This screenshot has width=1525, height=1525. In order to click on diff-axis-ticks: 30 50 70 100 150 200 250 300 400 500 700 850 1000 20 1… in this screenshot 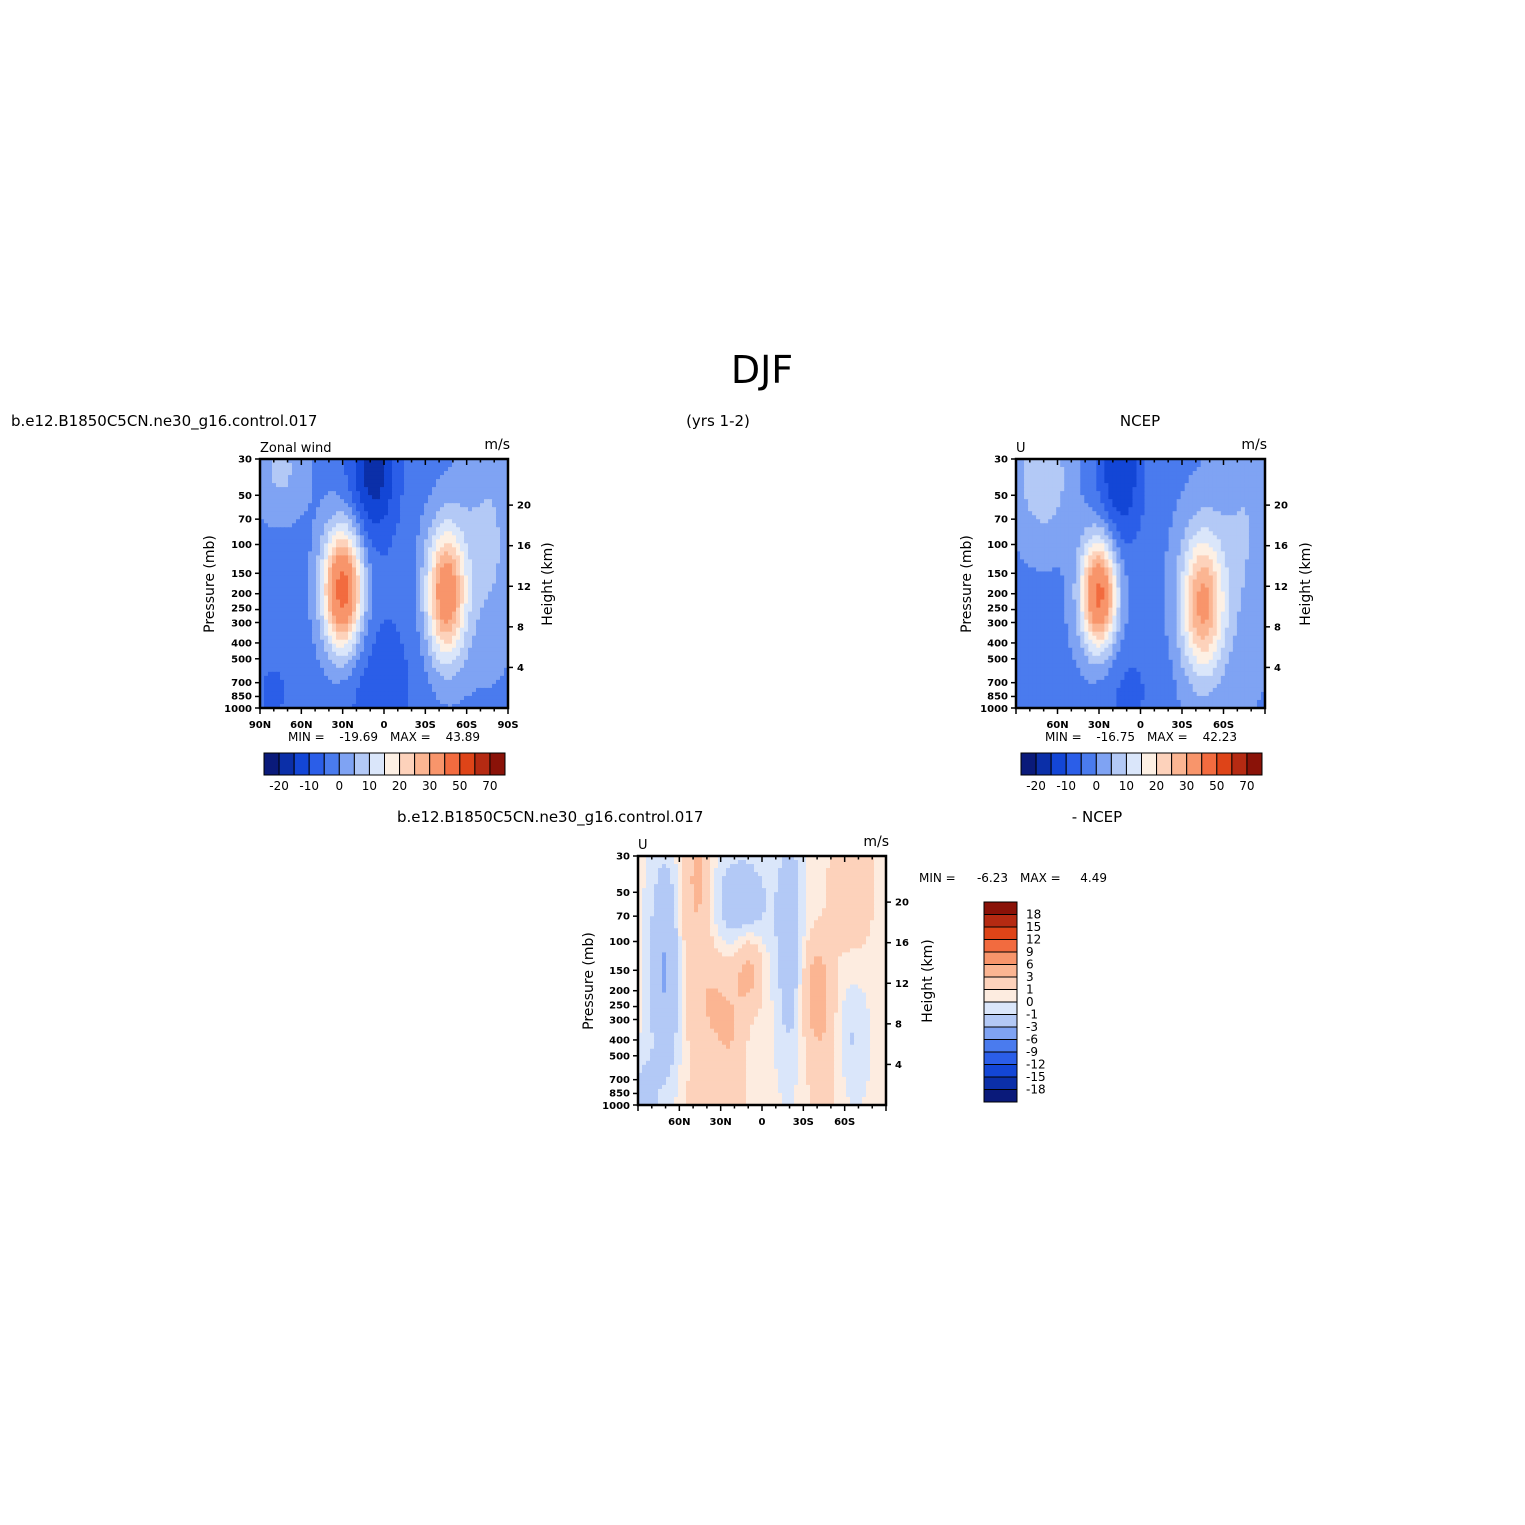, I will do `click(755, 990)`.